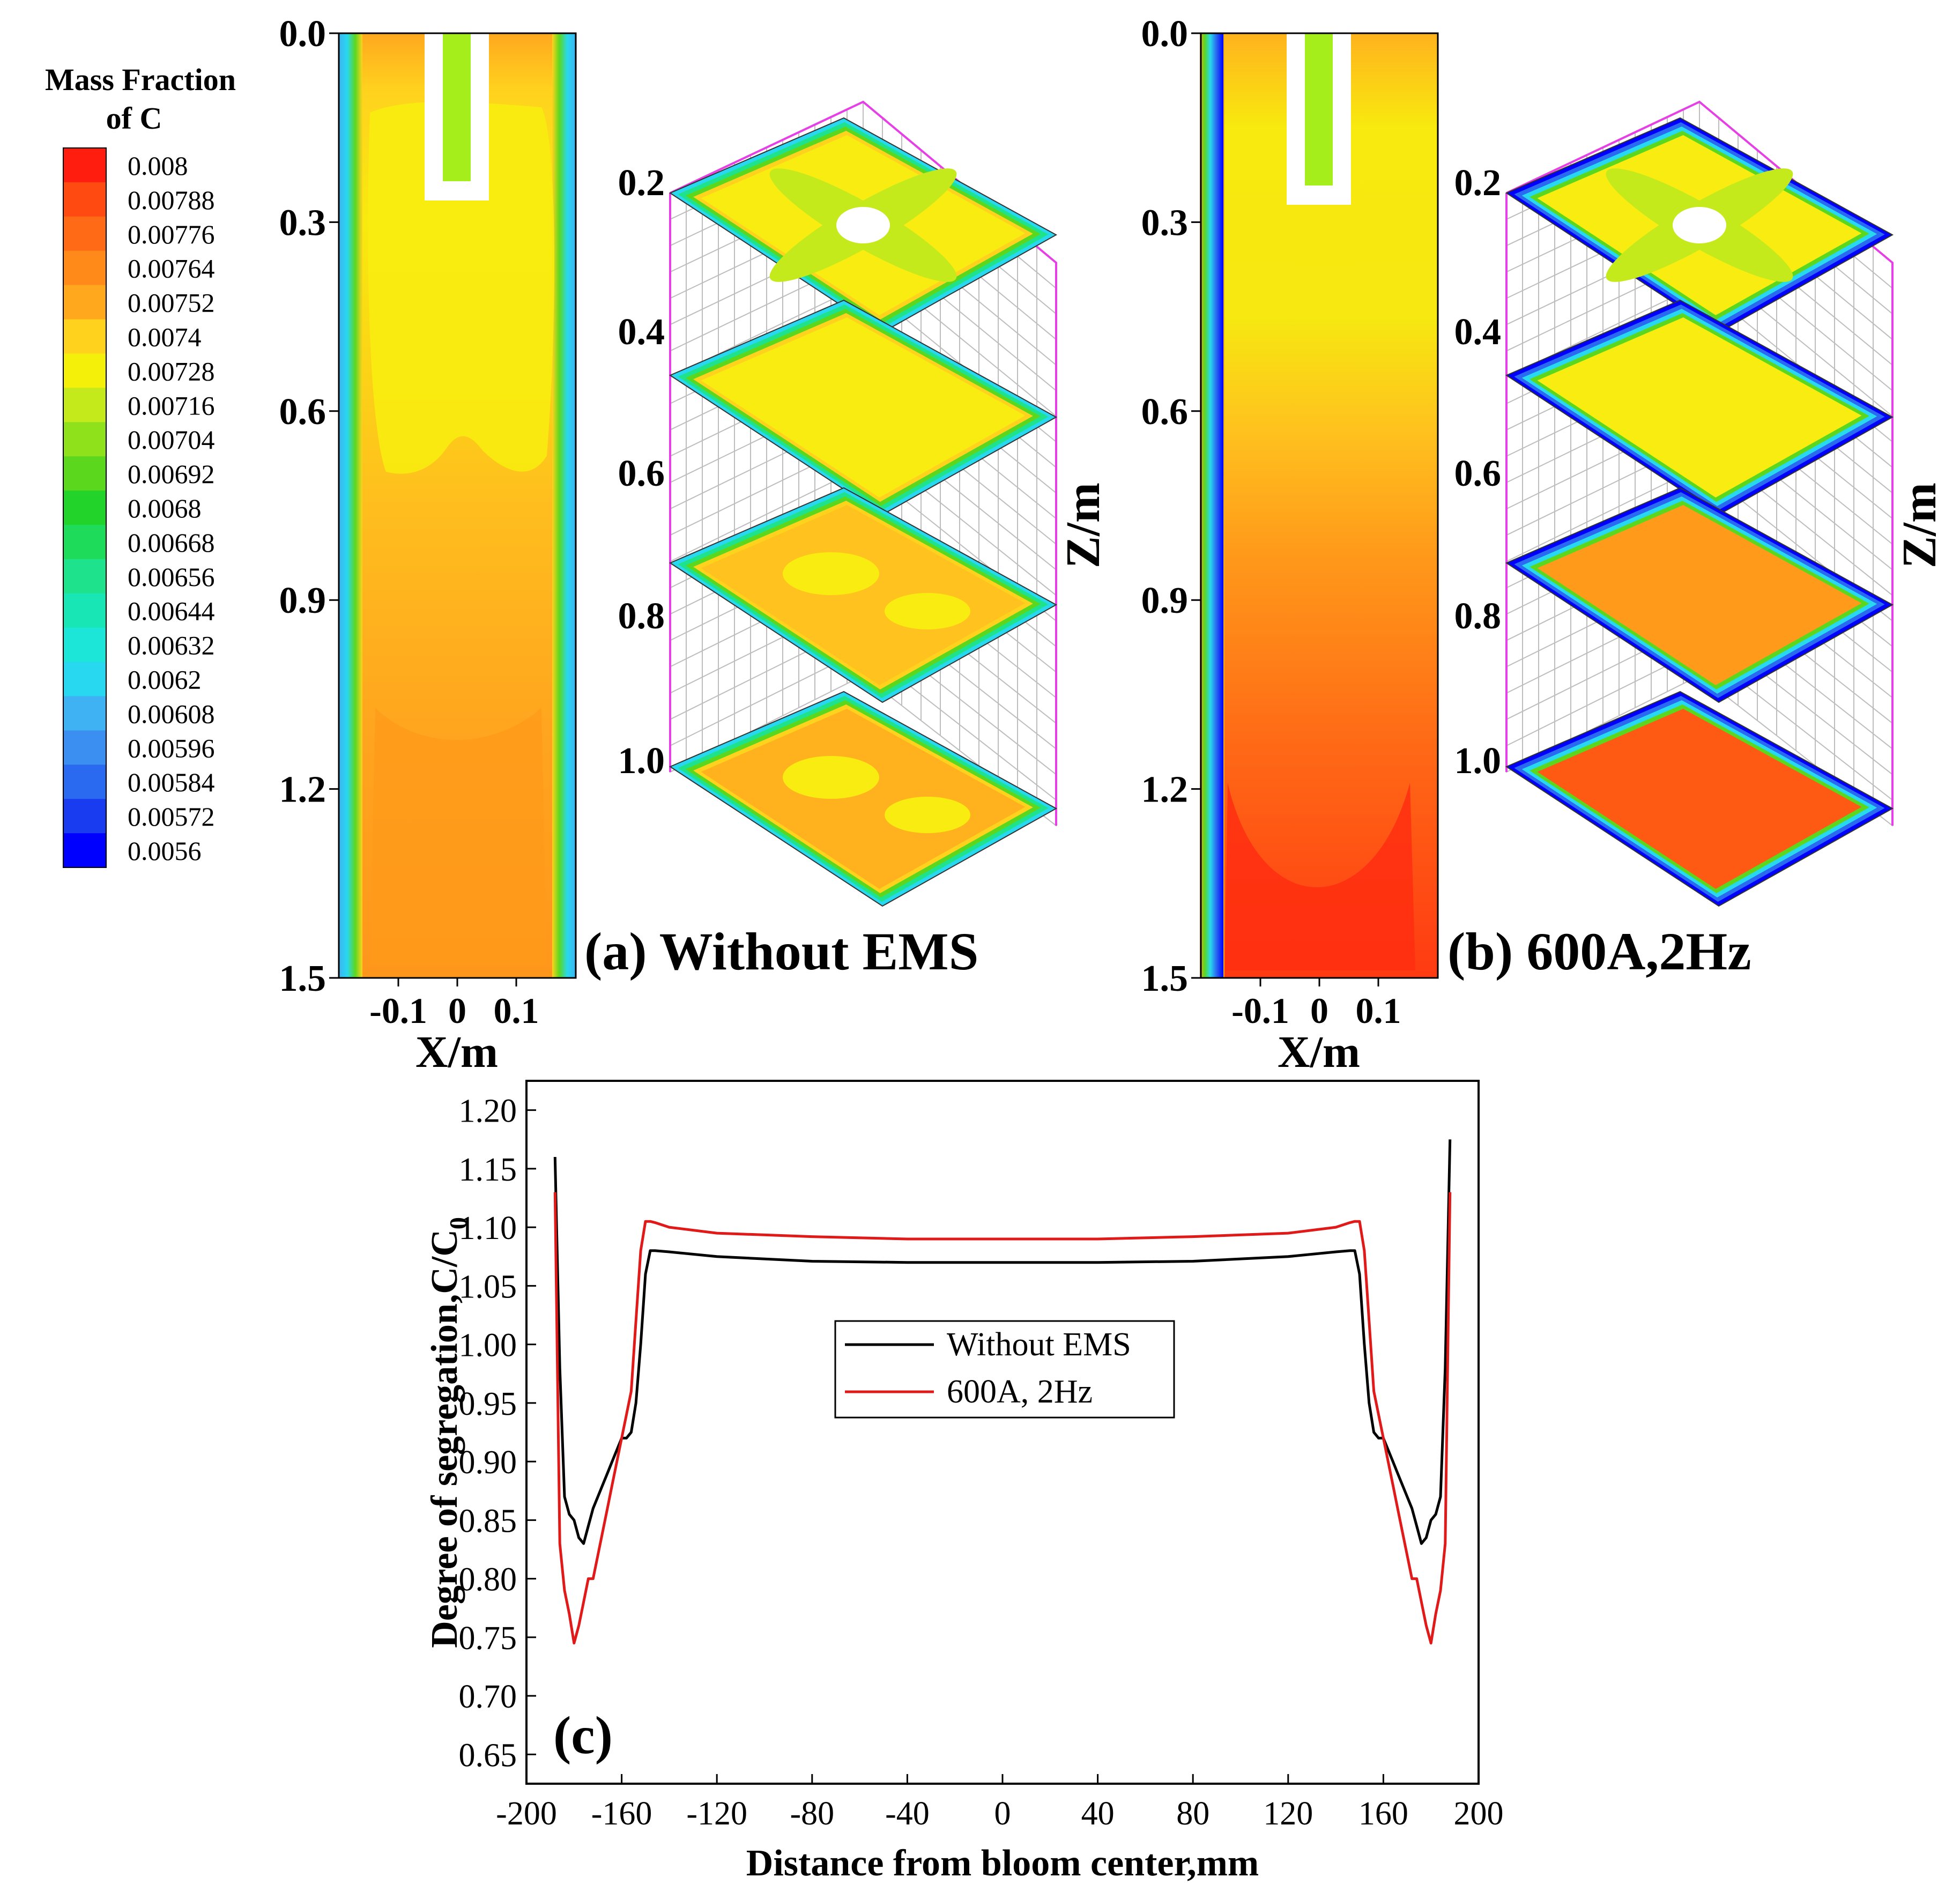 The width and height of the screenshot is (1960, 1892). What do you see at coordinates (488, 1286) in the screenshot?
I see `y-tick-label: 1.05` at bounding box center [488, 1286].